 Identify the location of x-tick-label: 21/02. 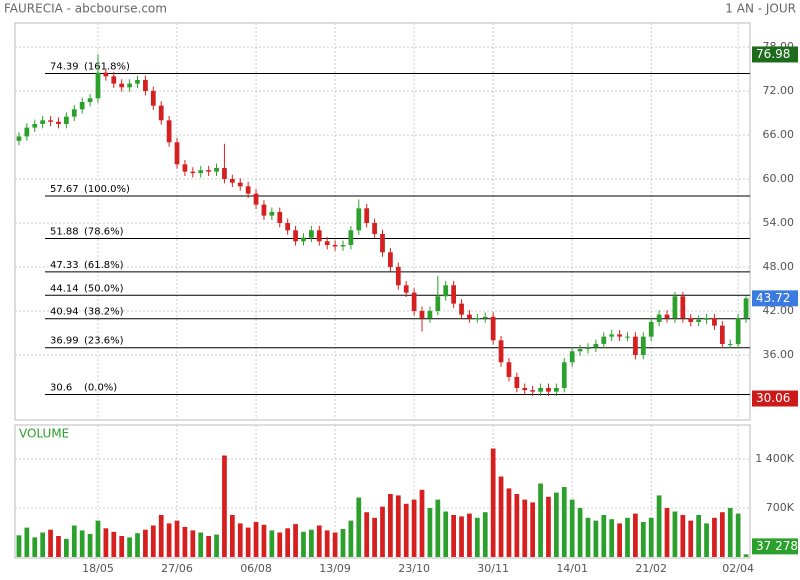
(651, 568).